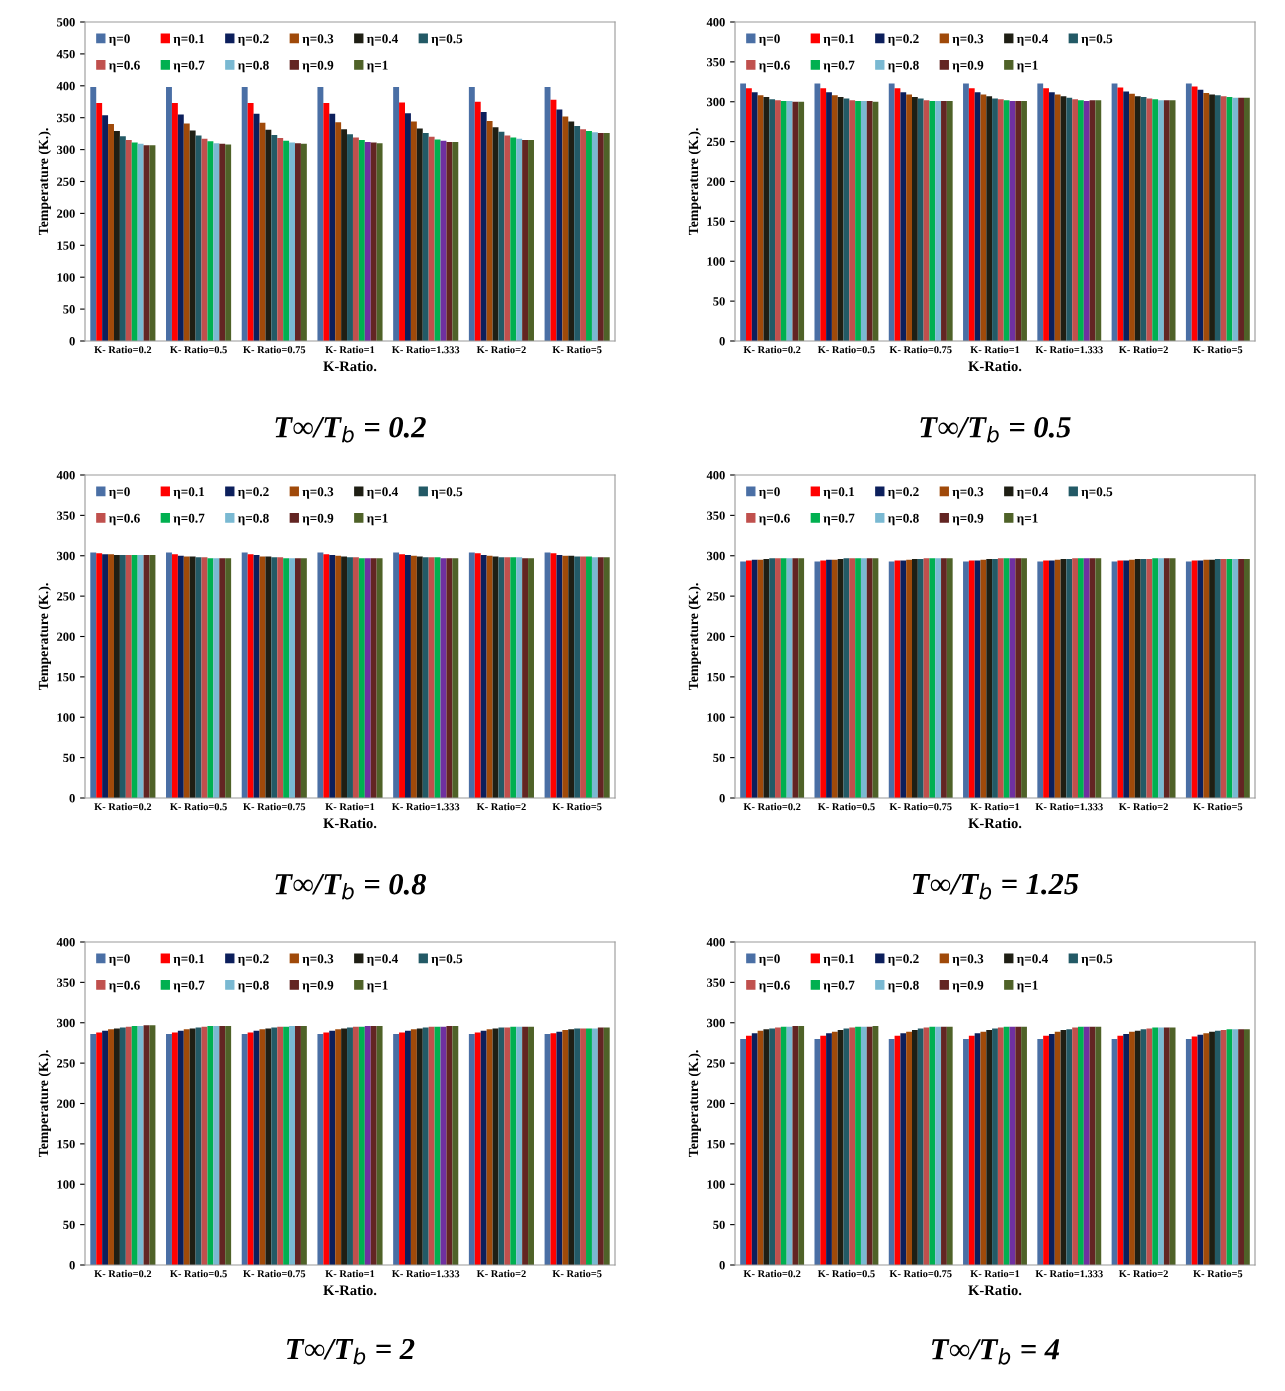 This screenshot has width=1285, height=1391. What do you see at coordinates (694, 1104) in the screenshot?
I see `y-axis-title: Temperature (K.).` at bounding box center [694, 1104].